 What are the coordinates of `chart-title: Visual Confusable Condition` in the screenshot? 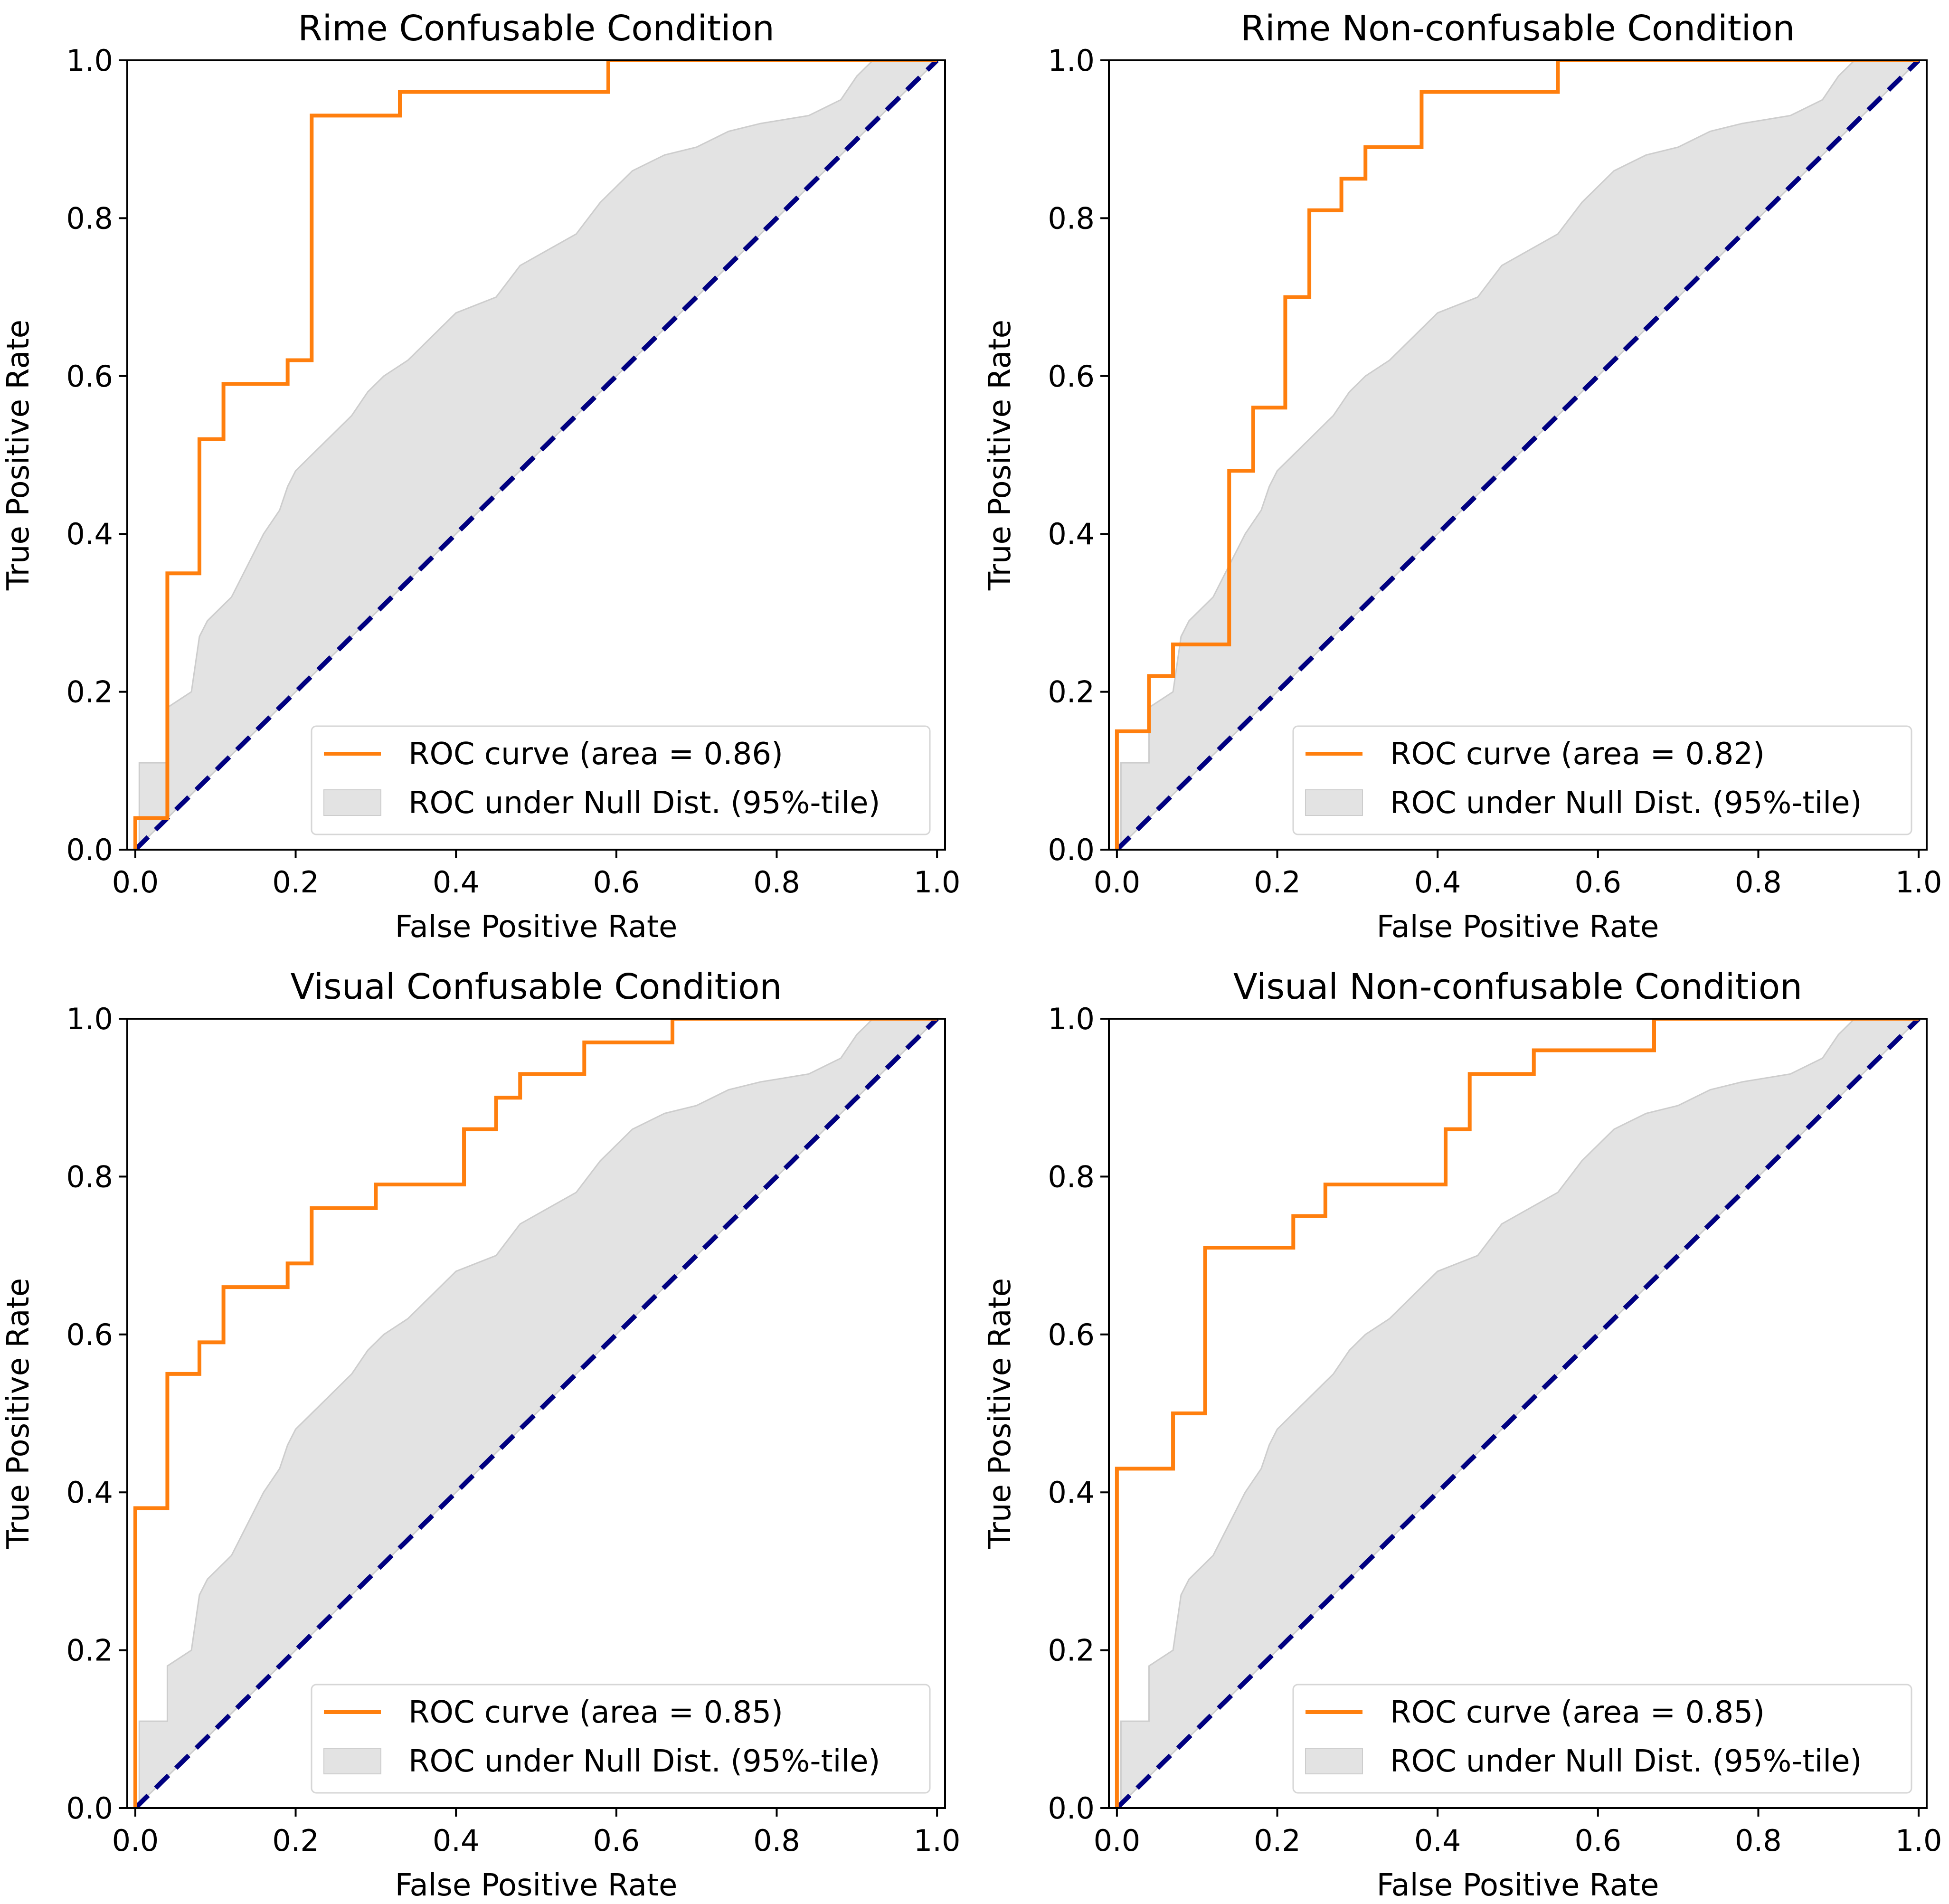 It's located at (536, 986).